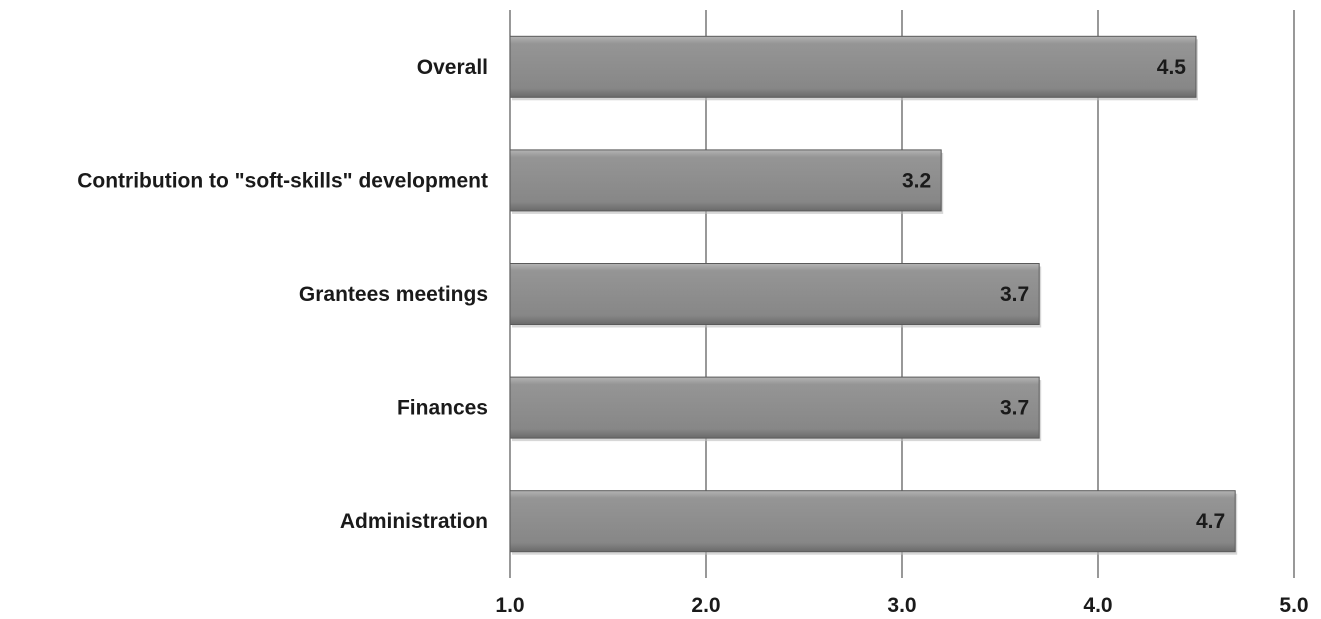 The image size is (1321, 619). Describe the element at coordinates (1210, 521) in the screenshot. I see `data-label: 4.7` at that location.